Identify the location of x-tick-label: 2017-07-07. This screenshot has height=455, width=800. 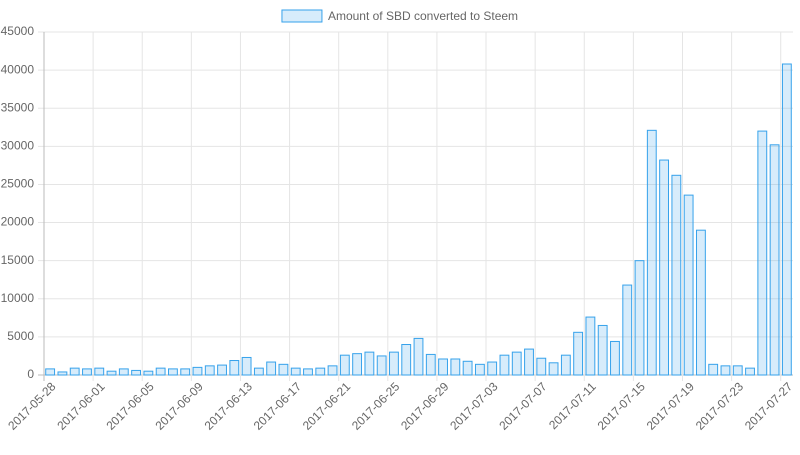
(523, 406).